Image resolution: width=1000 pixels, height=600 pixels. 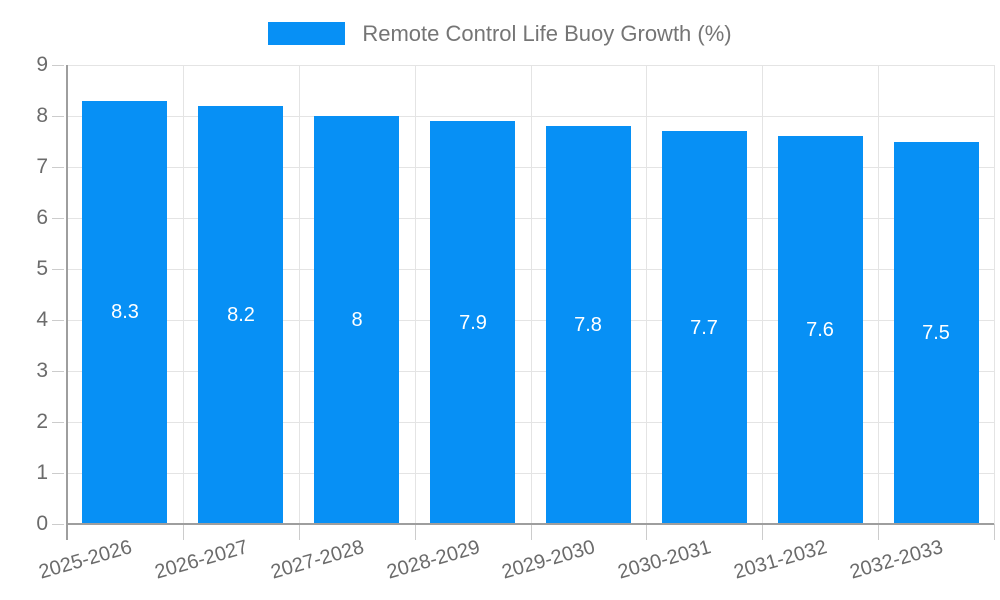 What do you see at coordinates (530, 524) in the screenshot?
I see `x-axis-line` at bounding box center [530, 524].